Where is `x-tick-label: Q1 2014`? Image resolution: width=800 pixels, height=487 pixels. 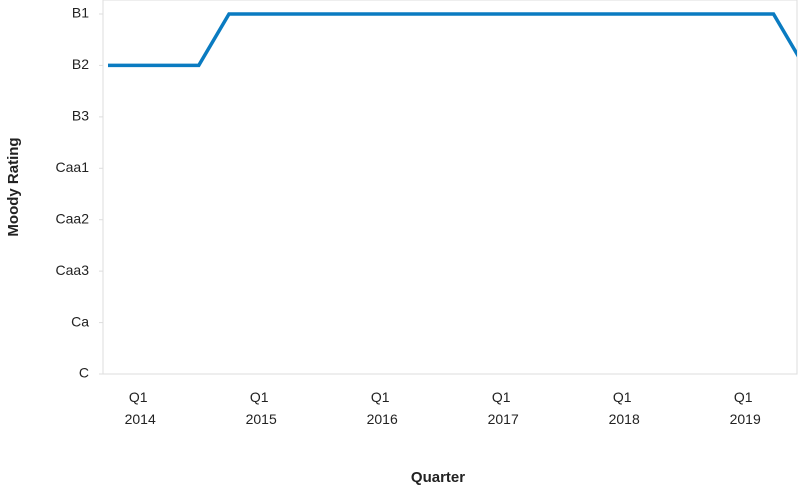 x-tick-label: Q1 2014 is located at coordinates (138, 408).